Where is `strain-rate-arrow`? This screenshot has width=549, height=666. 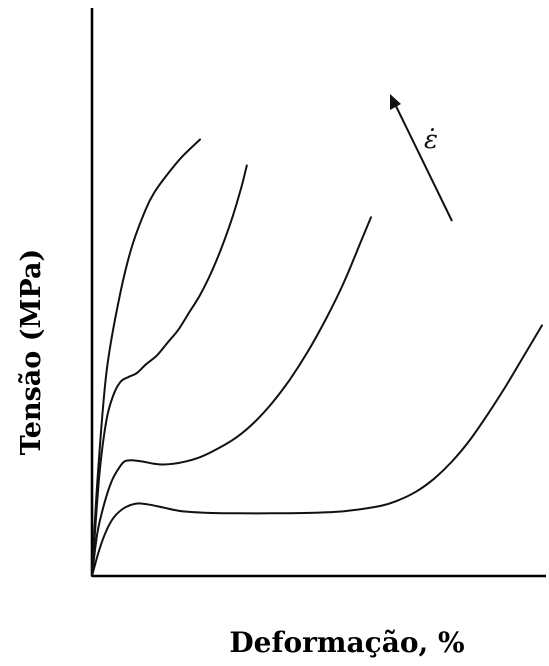 strain-rate-arrow is located at coordinates (421, 158).